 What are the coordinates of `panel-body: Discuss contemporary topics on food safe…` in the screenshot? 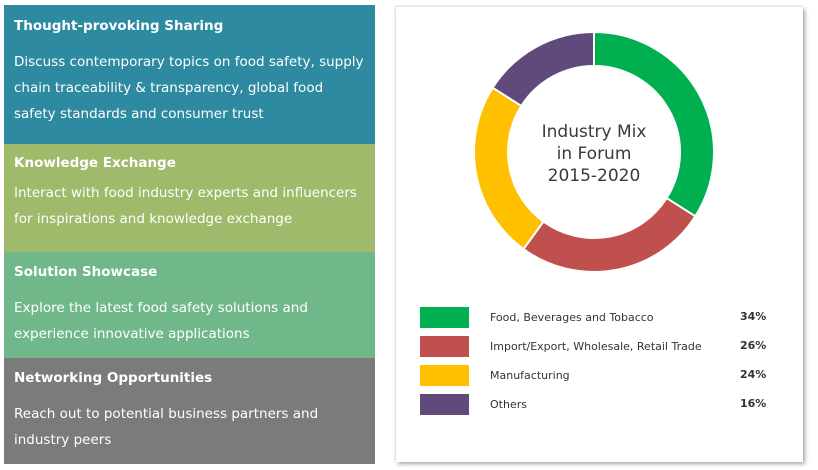 It's located at (189, 88).